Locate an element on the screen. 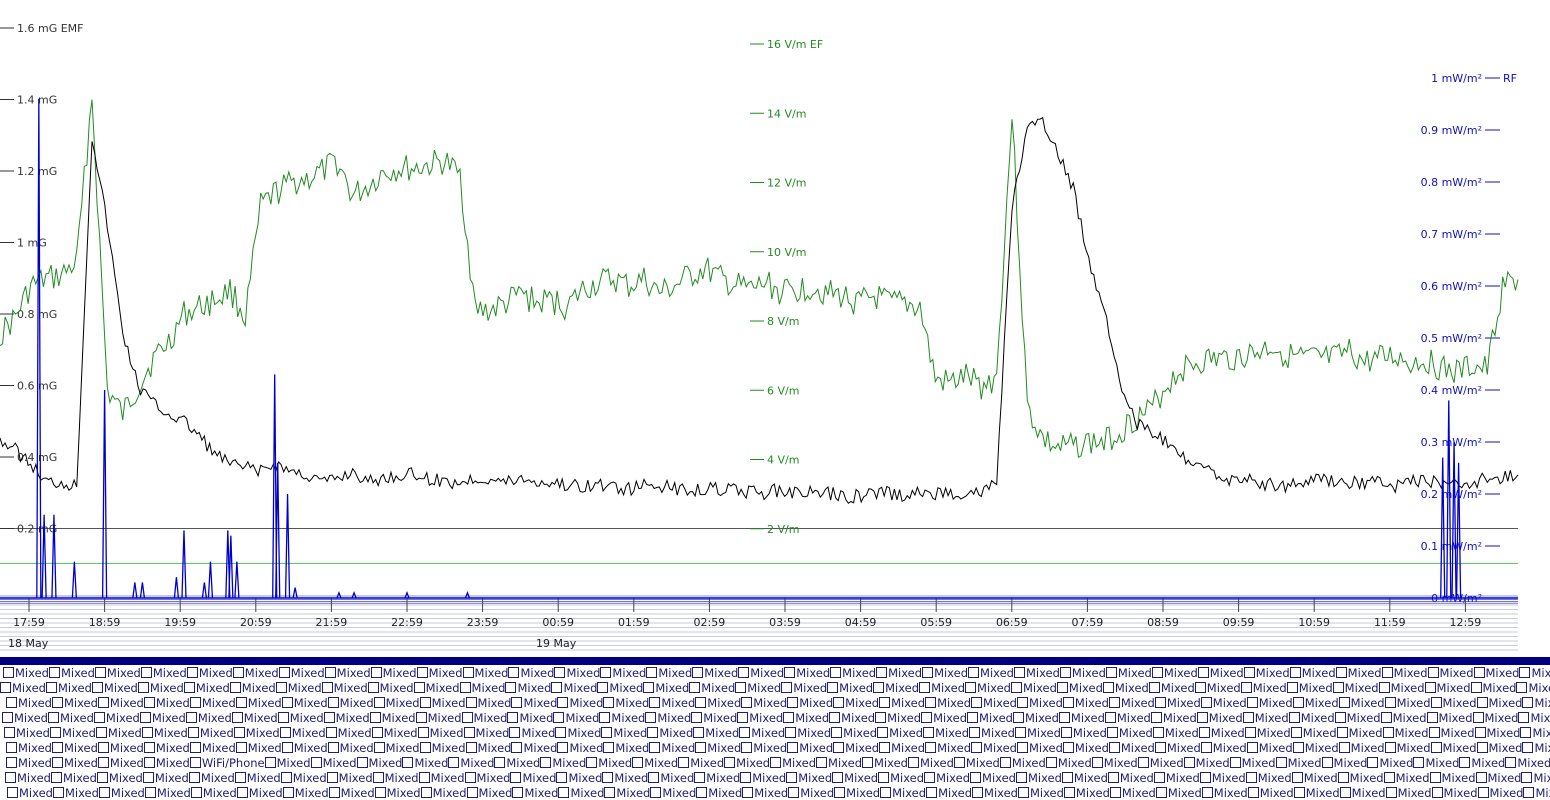  emf-tick-label: 1.4 mG is located at coordinates (37, 100).